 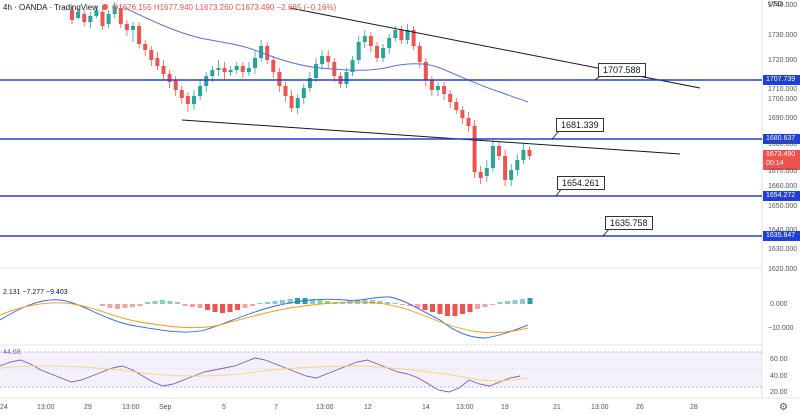 What do you see at coordinates (326, 55) in the screenshot?
I see `moving-average-line` at bounding box center [326, 55].